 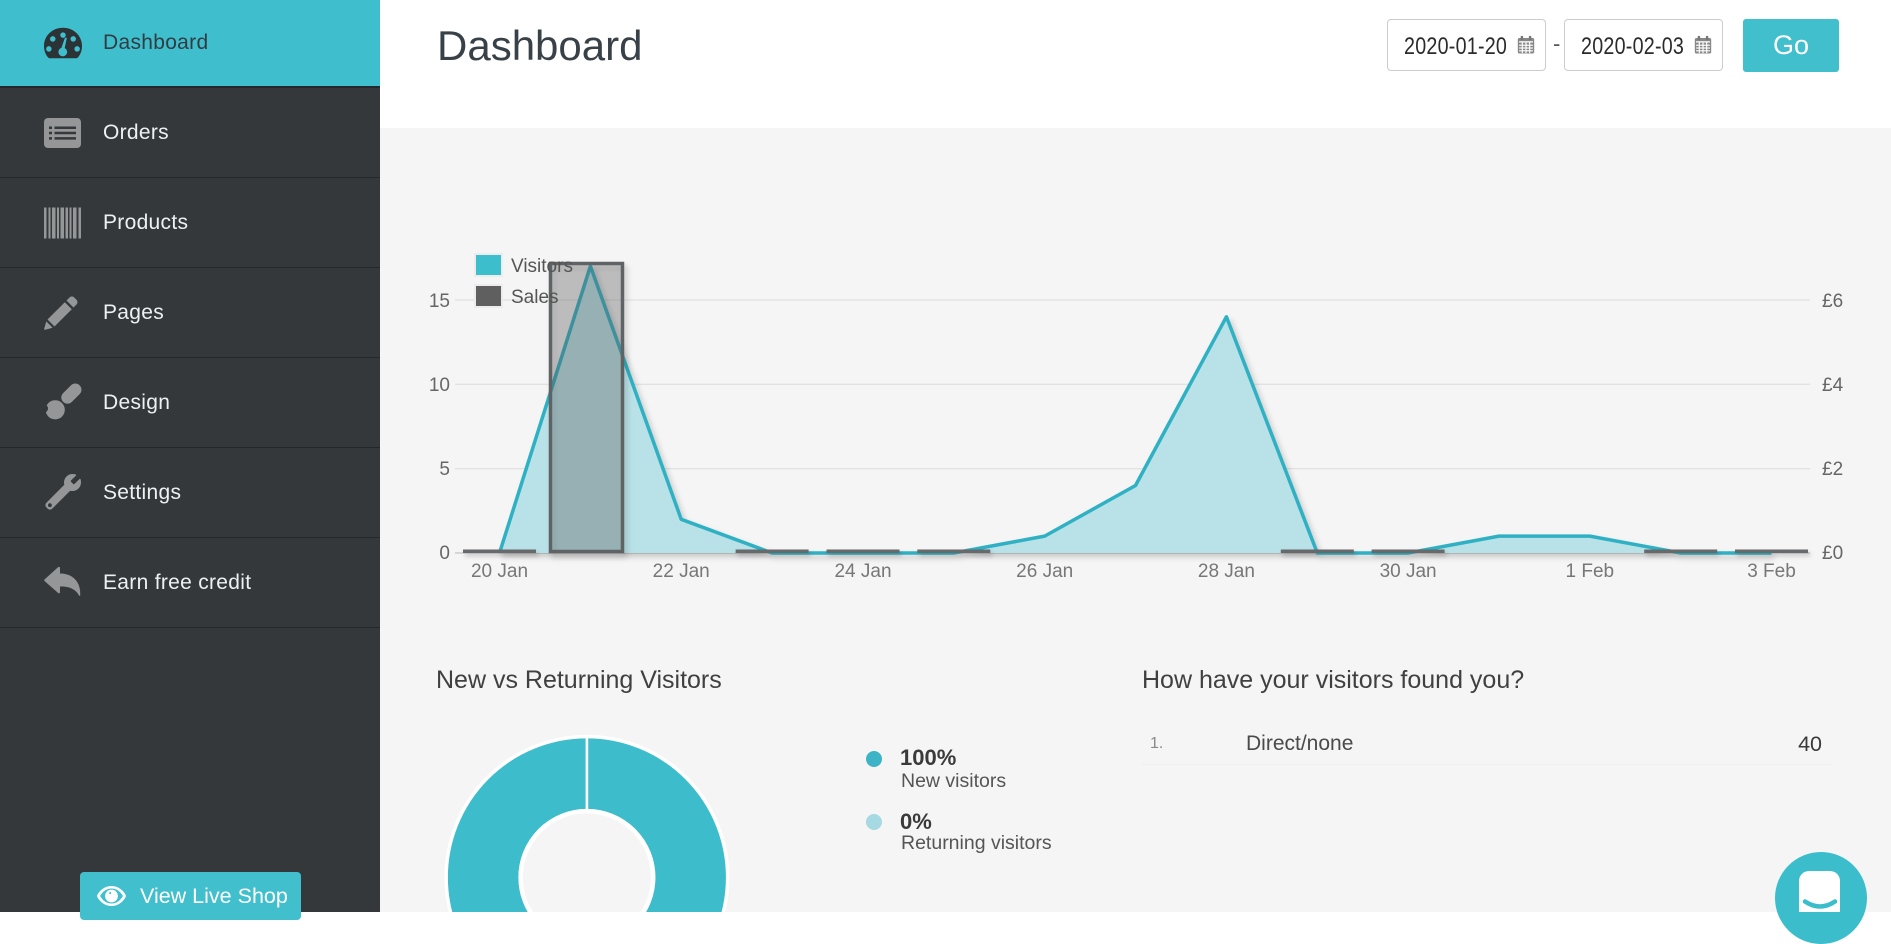 I want to click on svg-text: 0, so click(x=444, y=553).